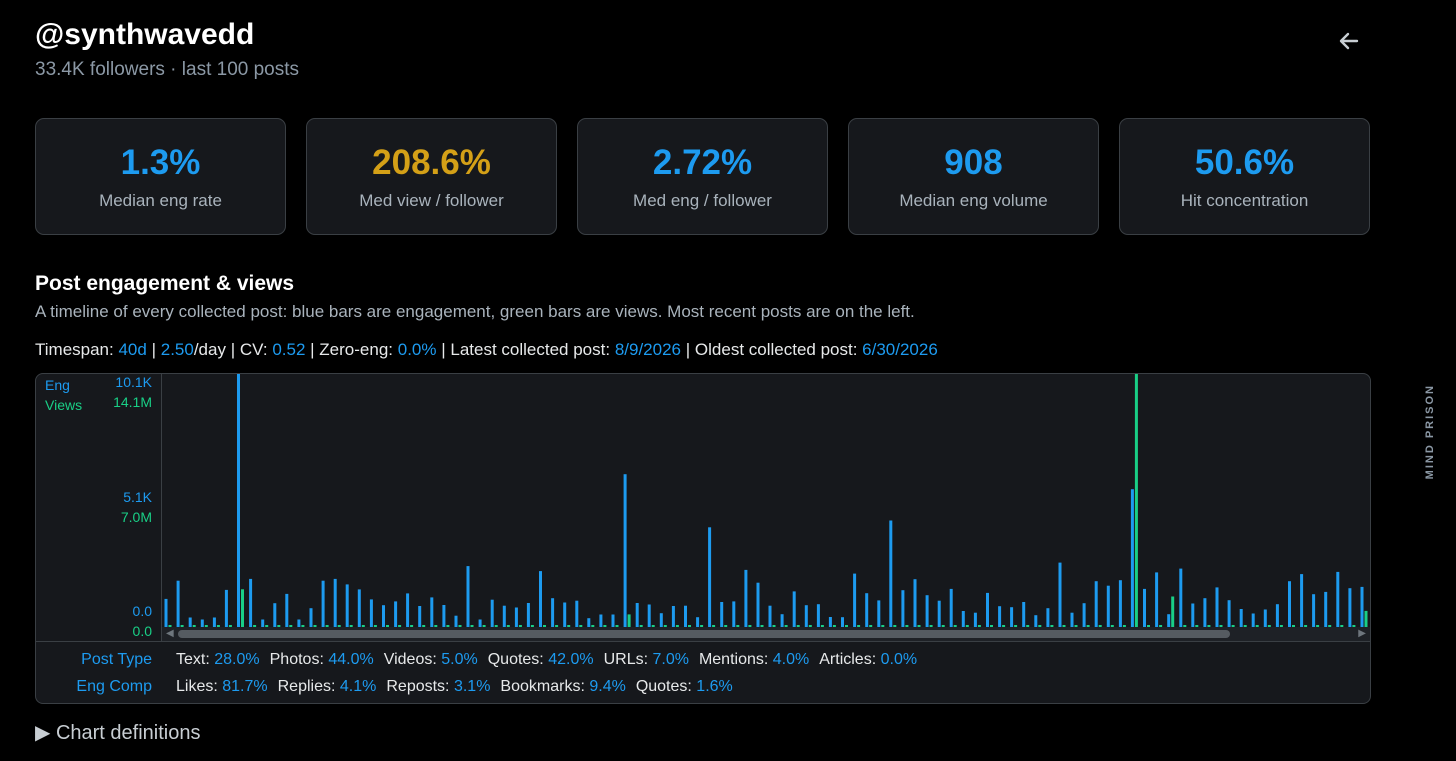 The width and height of the screenshot is (1456, 761). I want to click on eng-comp-value: 9.4%, so click(607, 686).